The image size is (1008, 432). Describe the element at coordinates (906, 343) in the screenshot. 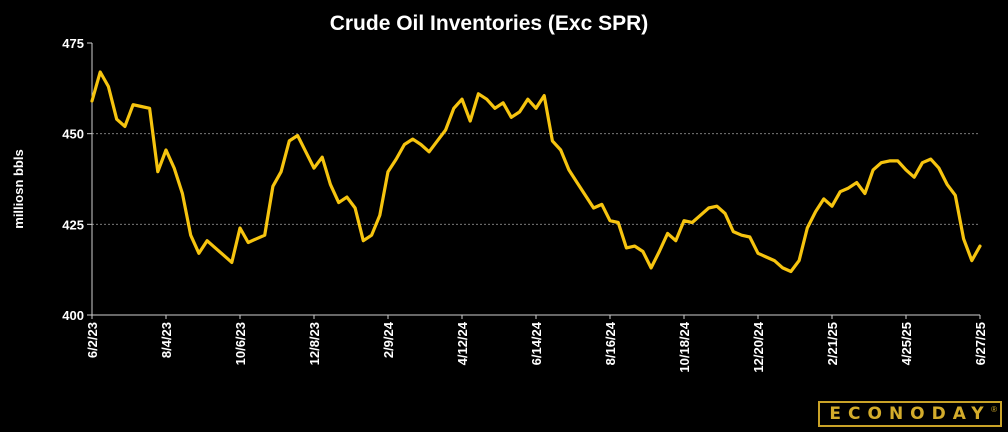

I see `x-tick-label: 4/25/25` at that location.